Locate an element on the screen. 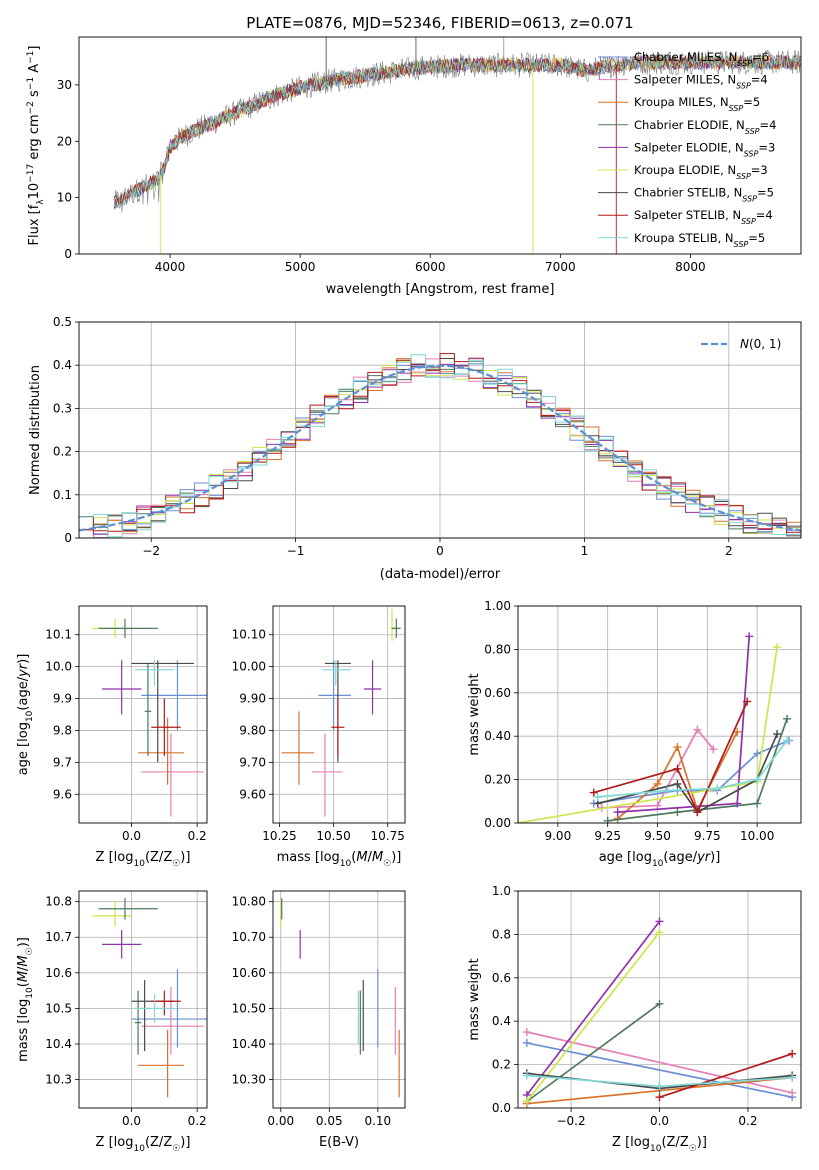 The width and height of the screenshot is (819, 1170). y-axis-label: Normed distribution is located at coordinates (35, 430).